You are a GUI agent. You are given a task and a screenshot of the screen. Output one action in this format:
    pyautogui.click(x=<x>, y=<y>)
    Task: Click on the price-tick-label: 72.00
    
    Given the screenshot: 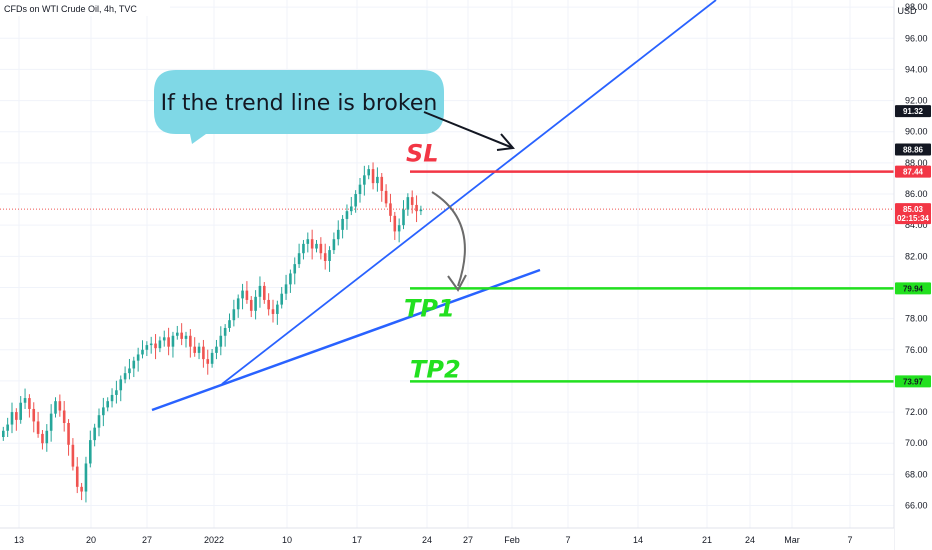 What is the action you would take?
    pyautogui.click(x=916, y=412)
    